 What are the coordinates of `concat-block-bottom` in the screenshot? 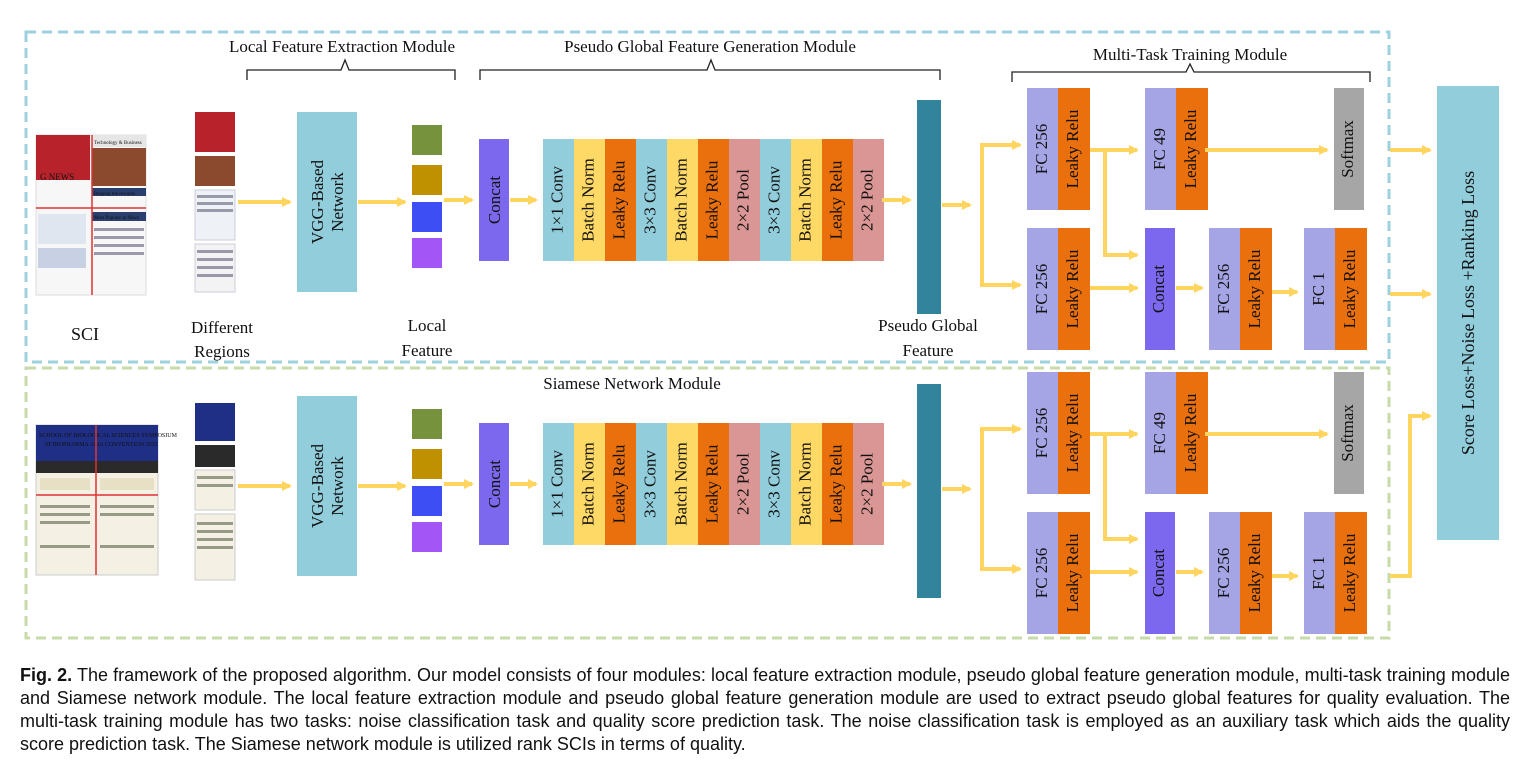 It's located at (494, 484).